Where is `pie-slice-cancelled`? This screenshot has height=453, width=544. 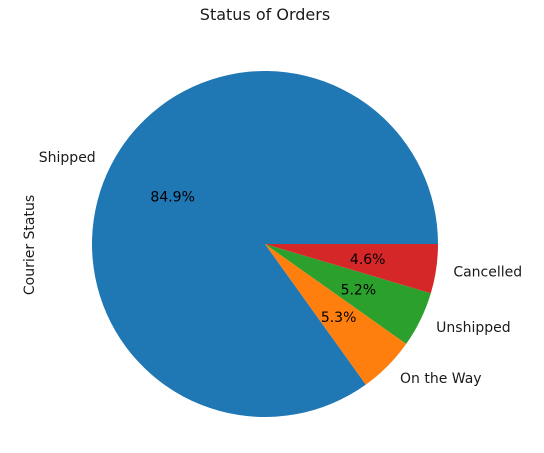 pie-slice-cancelled is located at coordinates (351, 269).